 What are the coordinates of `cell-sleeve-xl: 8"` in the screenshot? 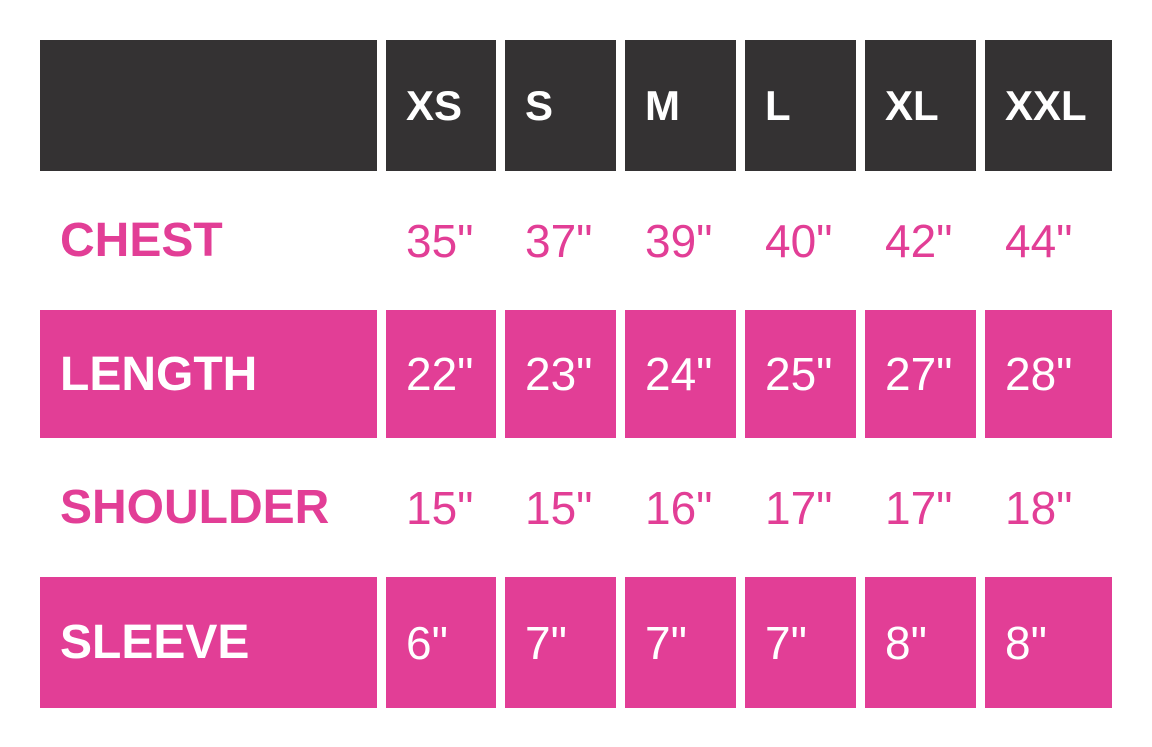 It's located at (920, 642).